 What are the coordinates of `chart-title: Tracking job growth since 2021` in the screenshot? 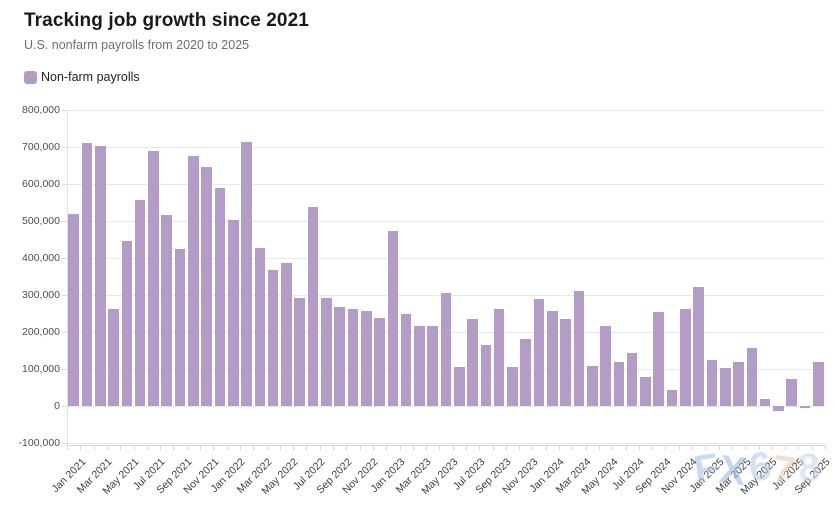 It's located at (166, 20).